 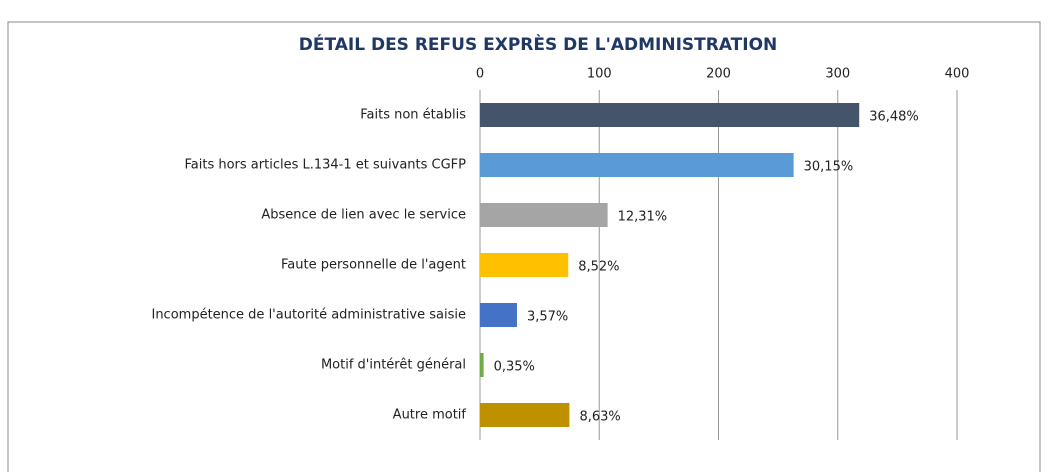 I want to click on y-tick-label: Faits non établis, so click(x=413, y=115).